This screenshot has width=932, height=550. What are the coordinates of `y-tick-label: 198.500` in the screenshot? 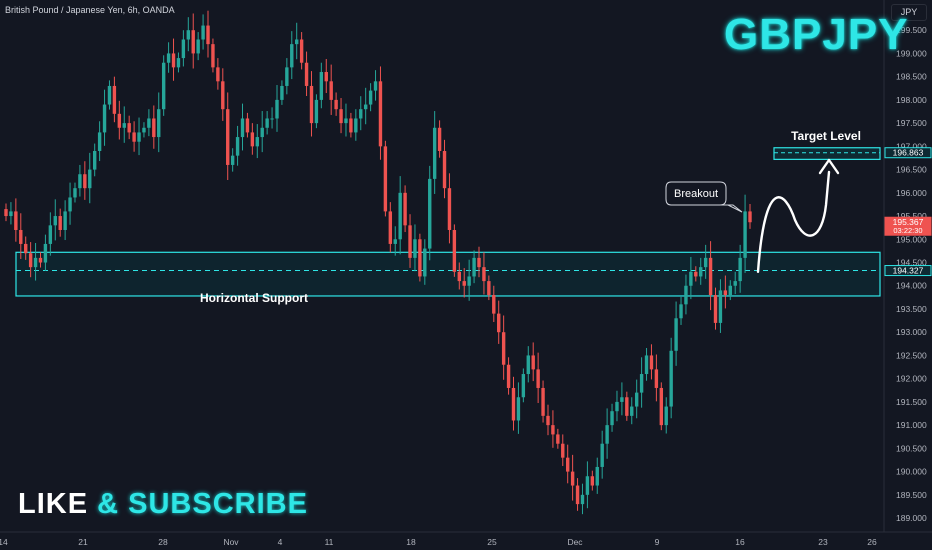 It's located at (911, 77).